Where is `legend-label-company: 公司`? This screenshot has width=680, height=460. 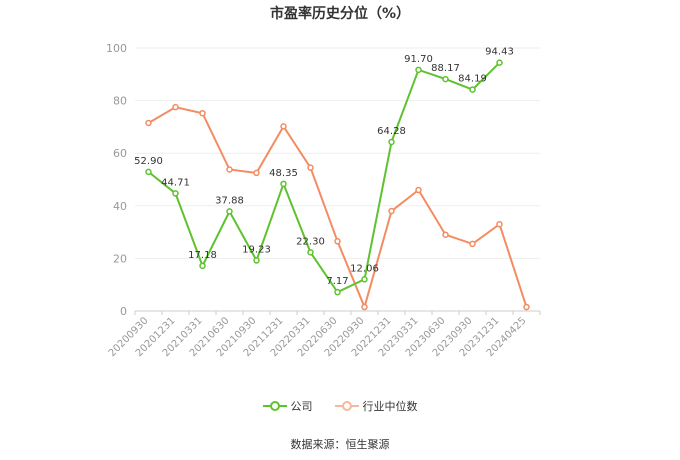 legend-label-company: 公司 is located at coordinates (301, 406).